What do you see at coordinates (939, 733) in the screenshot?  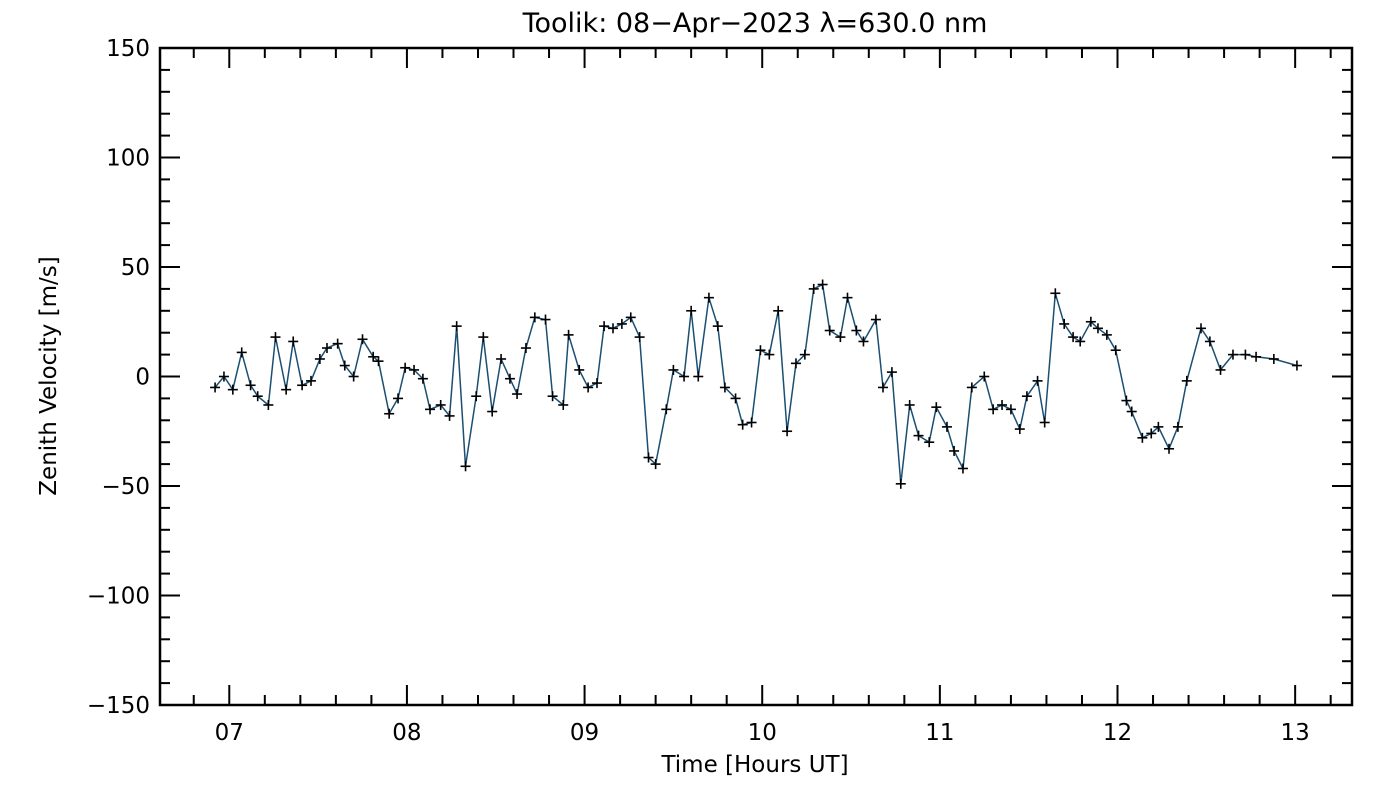 I see `x-tick-label: 11` at bounding box center [939, 733].